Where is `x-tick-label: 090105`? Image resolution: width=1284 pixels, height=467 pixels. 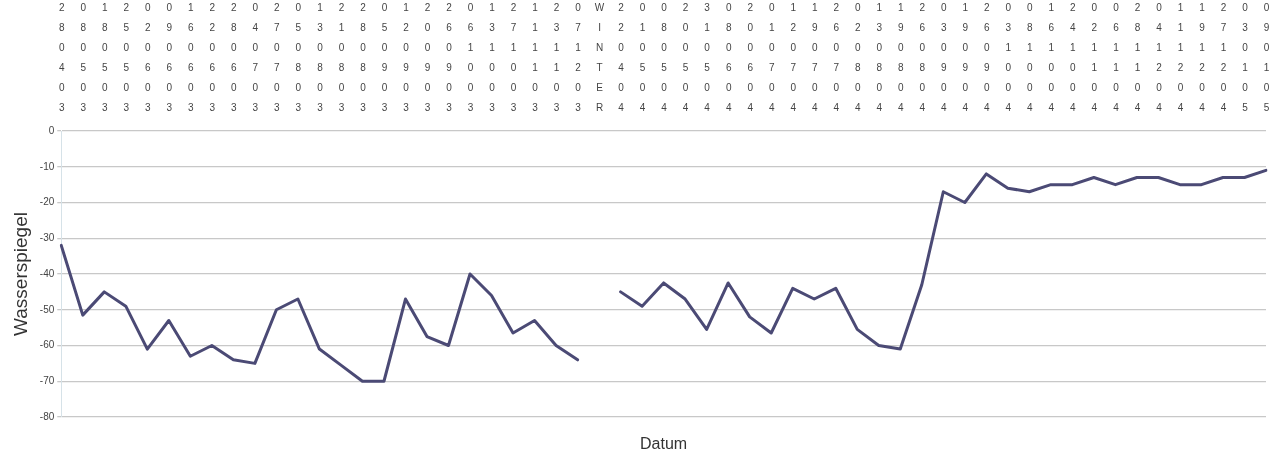 x-tick-label: 090105 is located at coordinates (1266, 62).